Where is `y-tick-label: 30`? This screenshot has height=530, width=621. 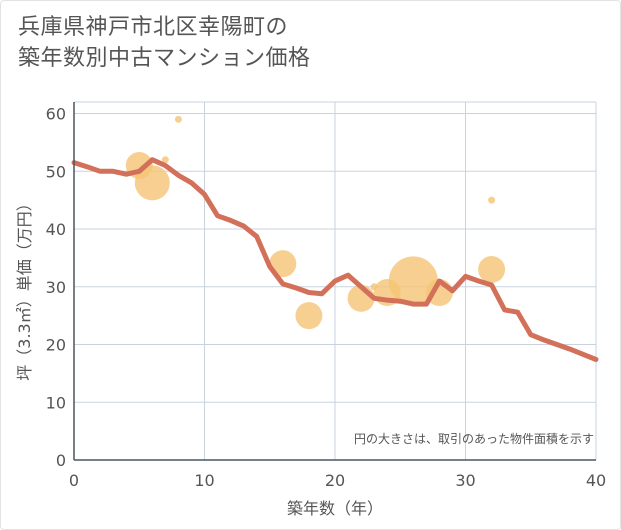
y-tick-label: 30 is located at coordinates (56, 287).